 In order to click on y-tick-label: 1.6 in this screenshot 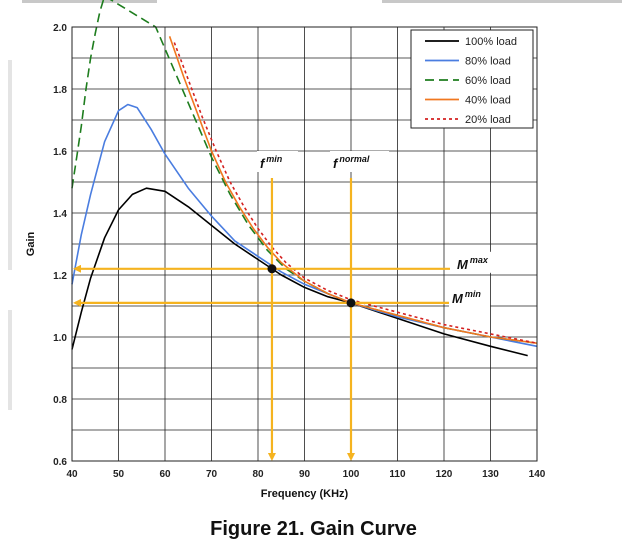, I will do `click(60, 152)`.